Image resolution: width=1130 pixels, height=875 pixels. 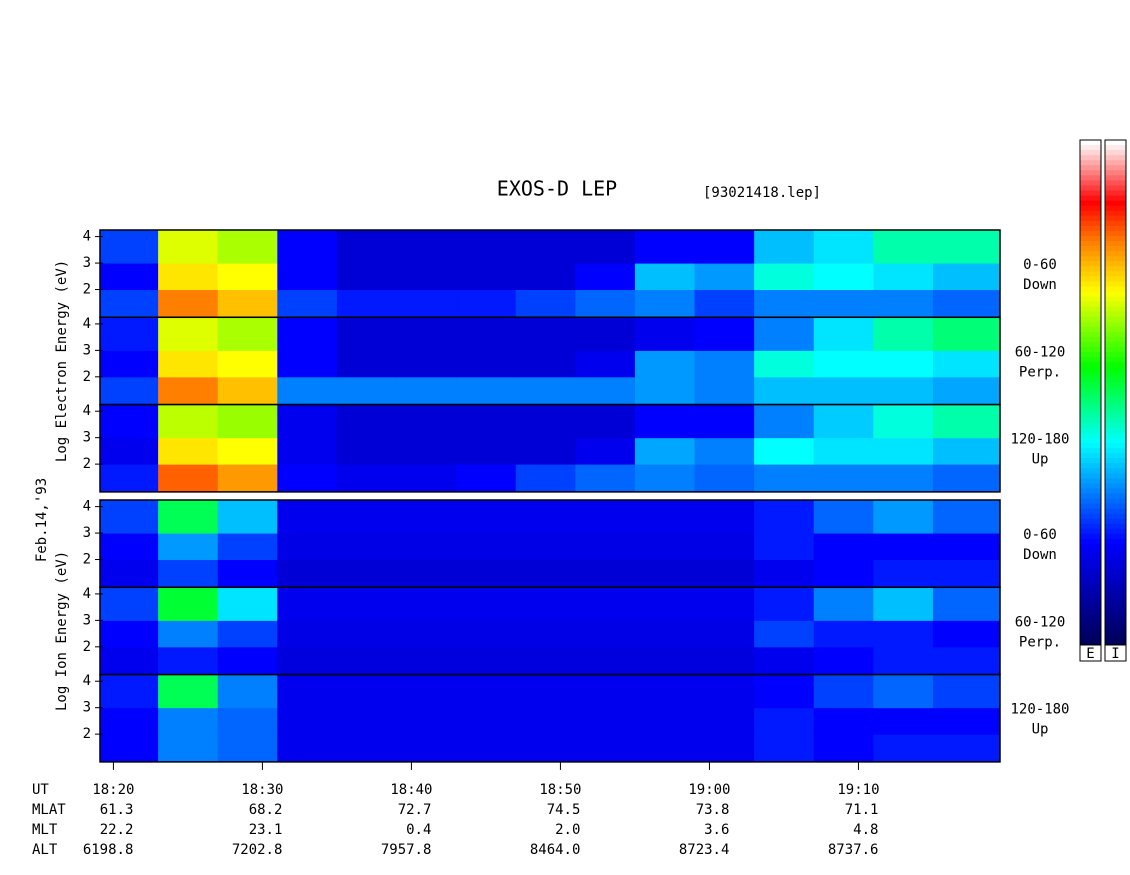 What do you see at coordinates (87, 464) in the screenshot?
I see `y-tick-label: 2` at bounding box center [87, 464].